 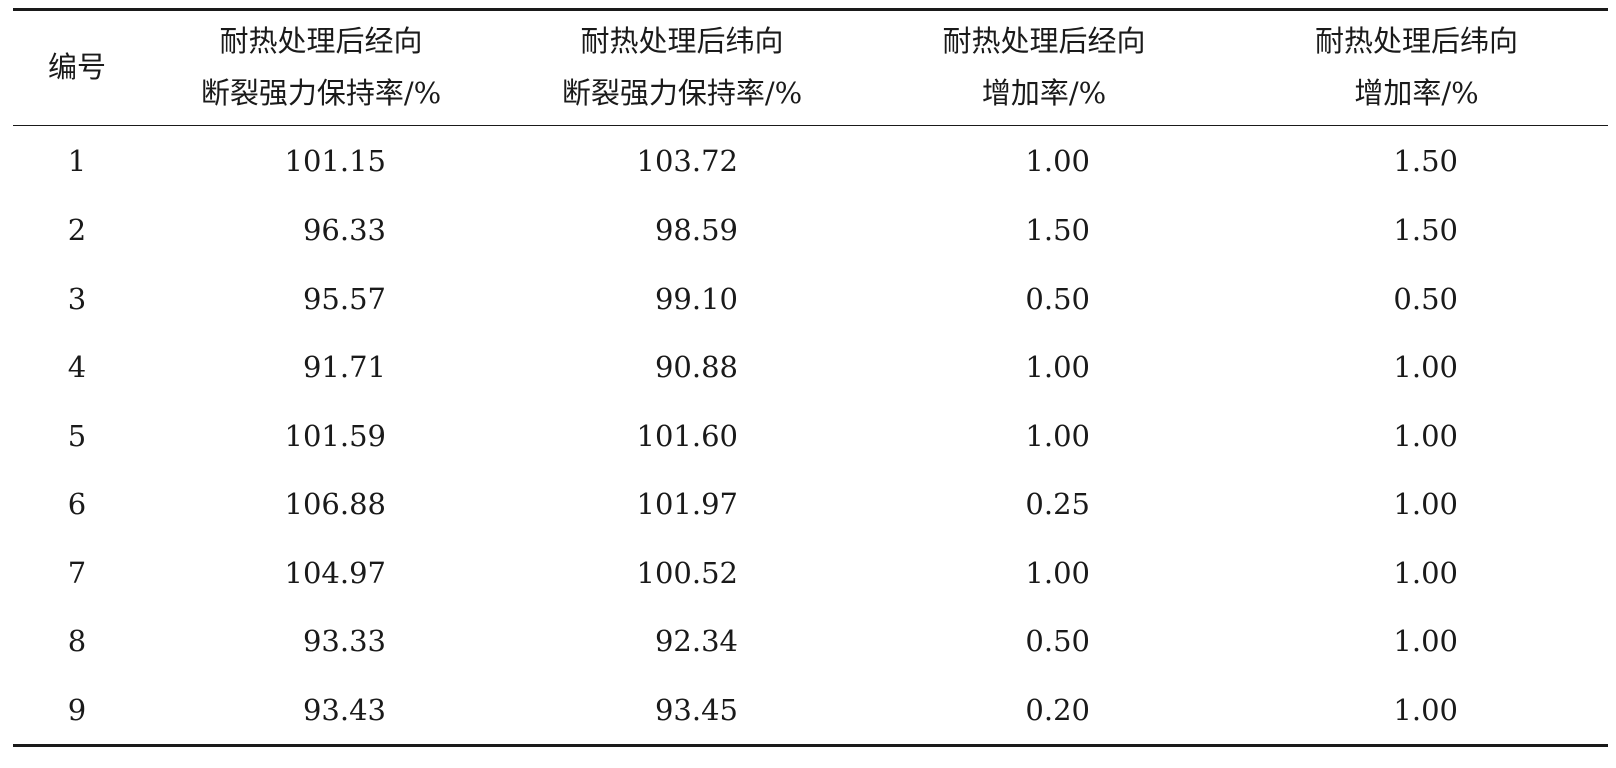 I want to click on cell-warp-retention: 93.43, so click(x=344, y=709).